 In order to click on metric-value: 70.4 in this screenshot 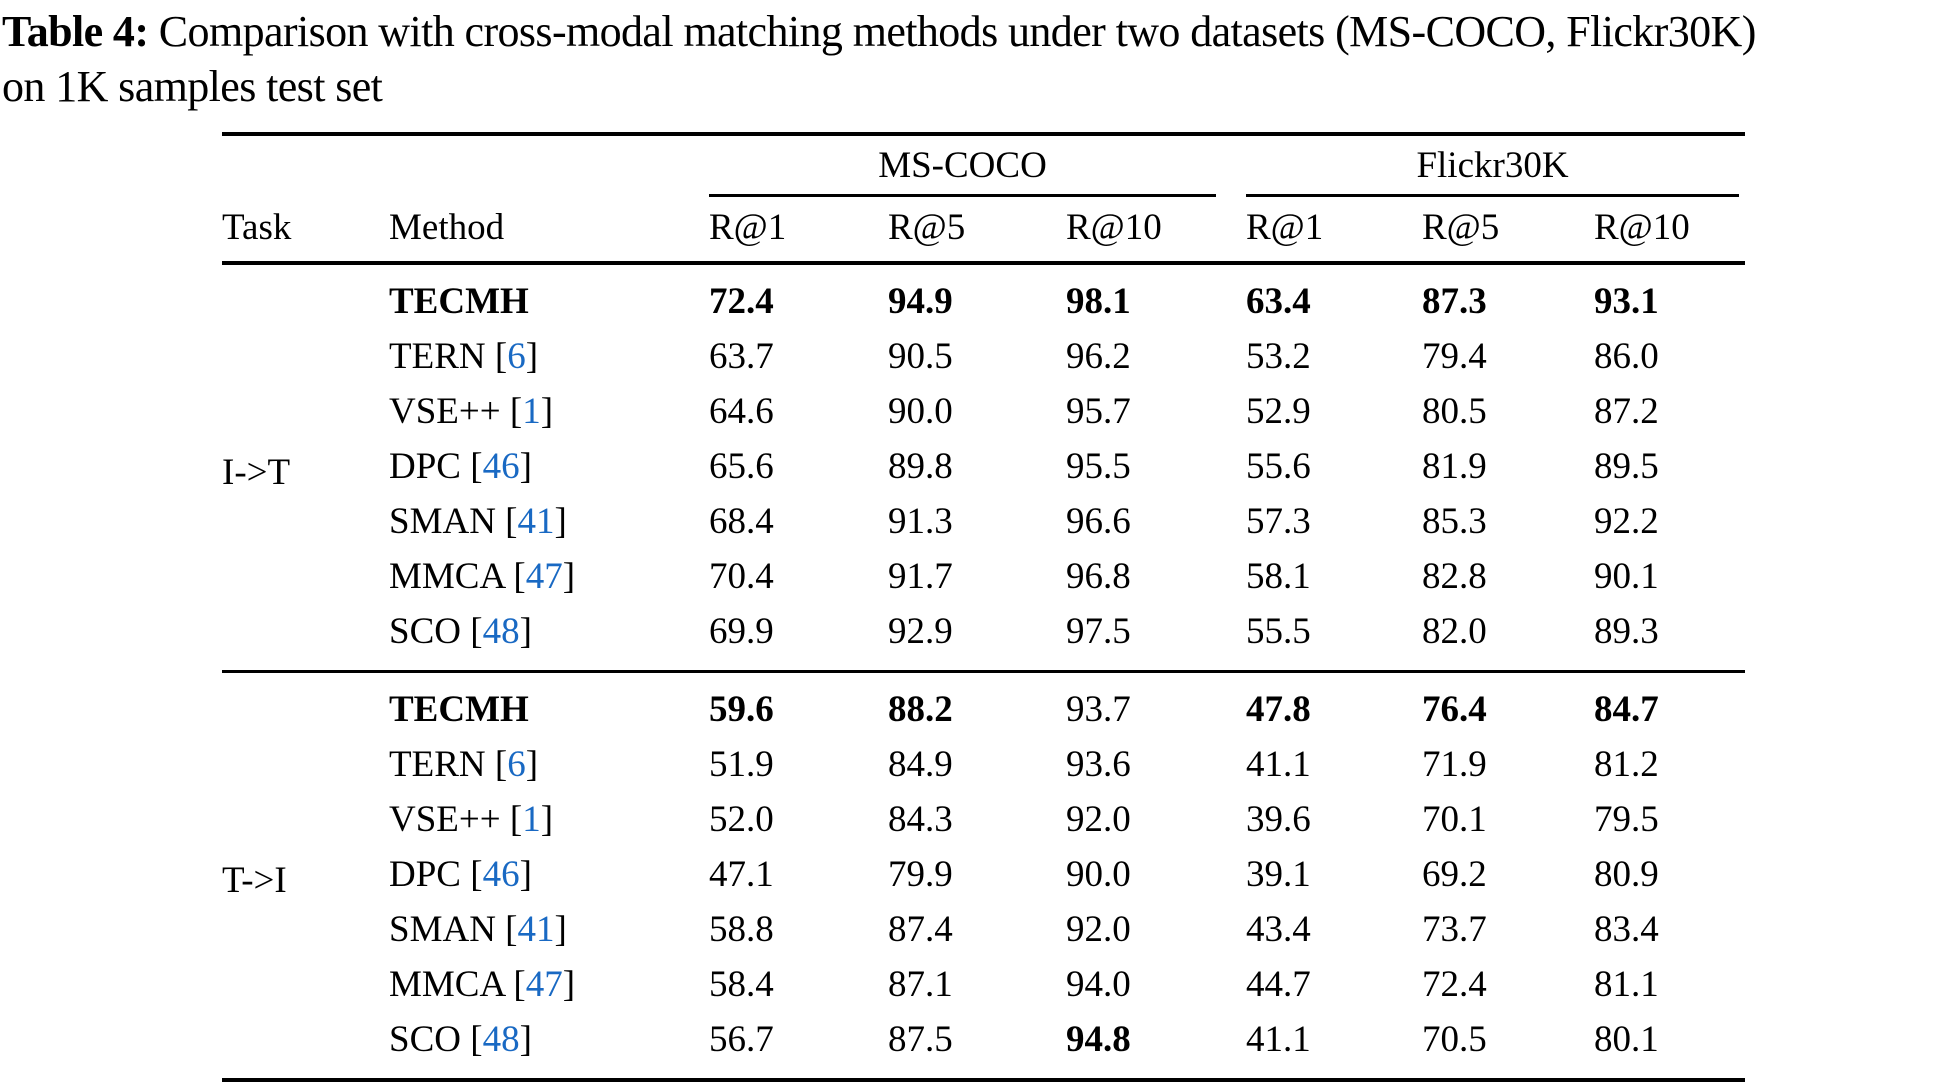, I will do `click(741, 576)`.